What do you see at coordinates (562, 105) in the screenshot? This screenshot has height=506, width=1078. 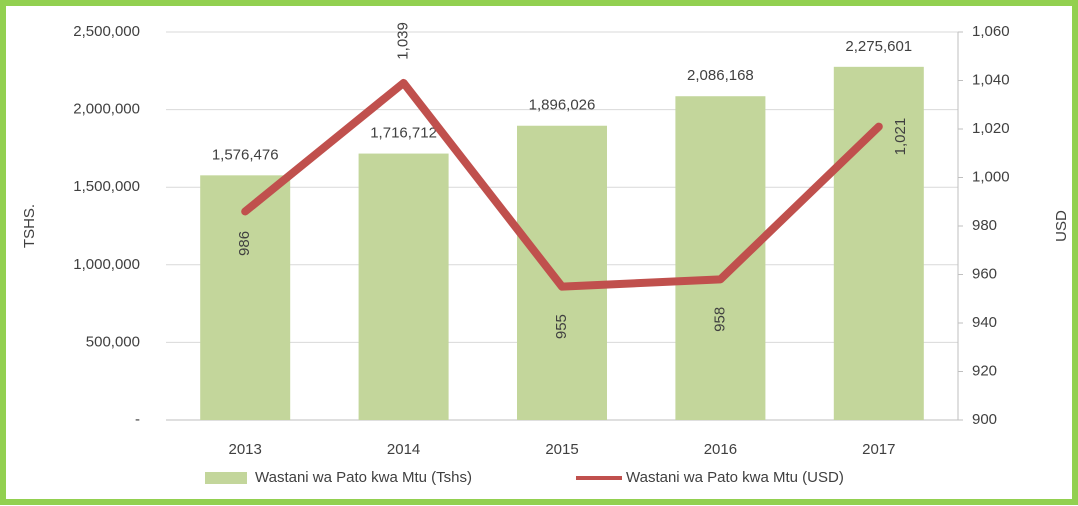 I see `bar-value-label: 1,896,026` at bounding box center [562, 105].